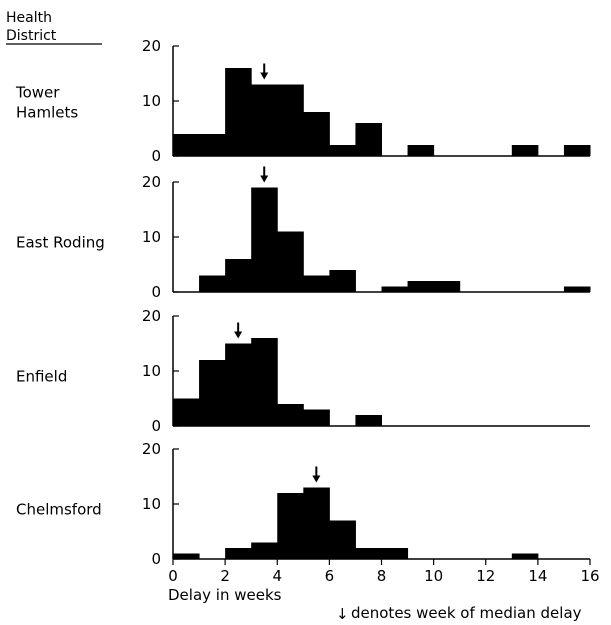 Image resolution: width=611 pixels, height=625 pixels. Describe the element at coordinates (41, 377) in the screenshot. I see `district-label: Enfield` at that location.